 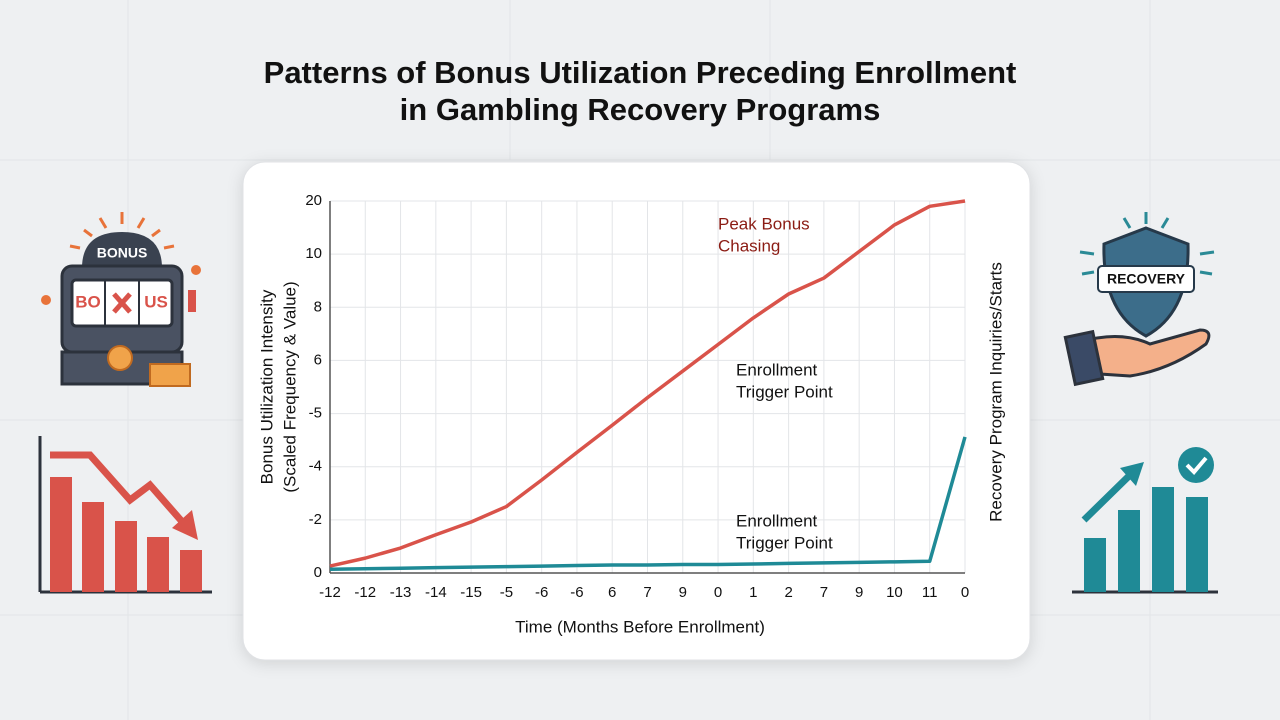 I want to click on slot-left-label: BO, so click(x=88, y=301).